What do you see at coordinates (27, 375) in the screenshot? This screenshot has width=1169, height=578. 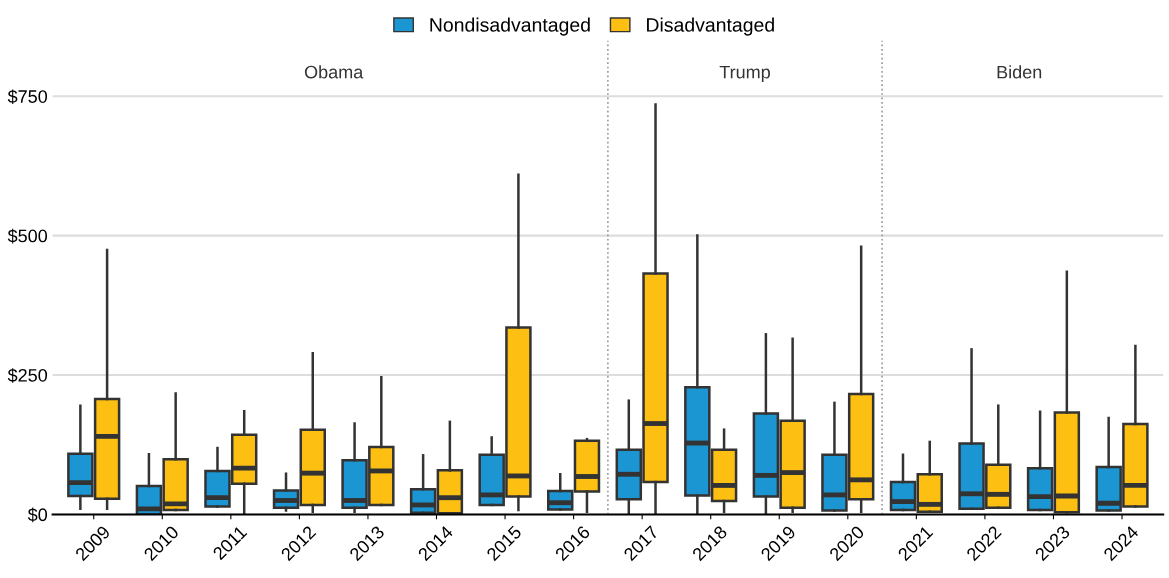 I see `y-tick-label: $250` at bounding box center [27, 375].